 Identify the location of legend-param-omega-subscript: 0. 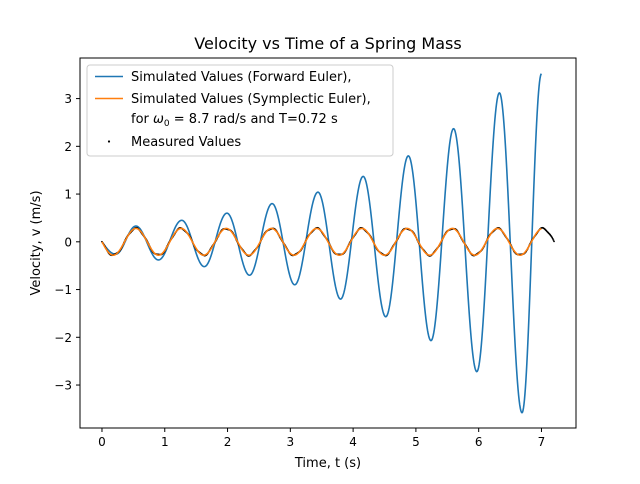
(167, 124).